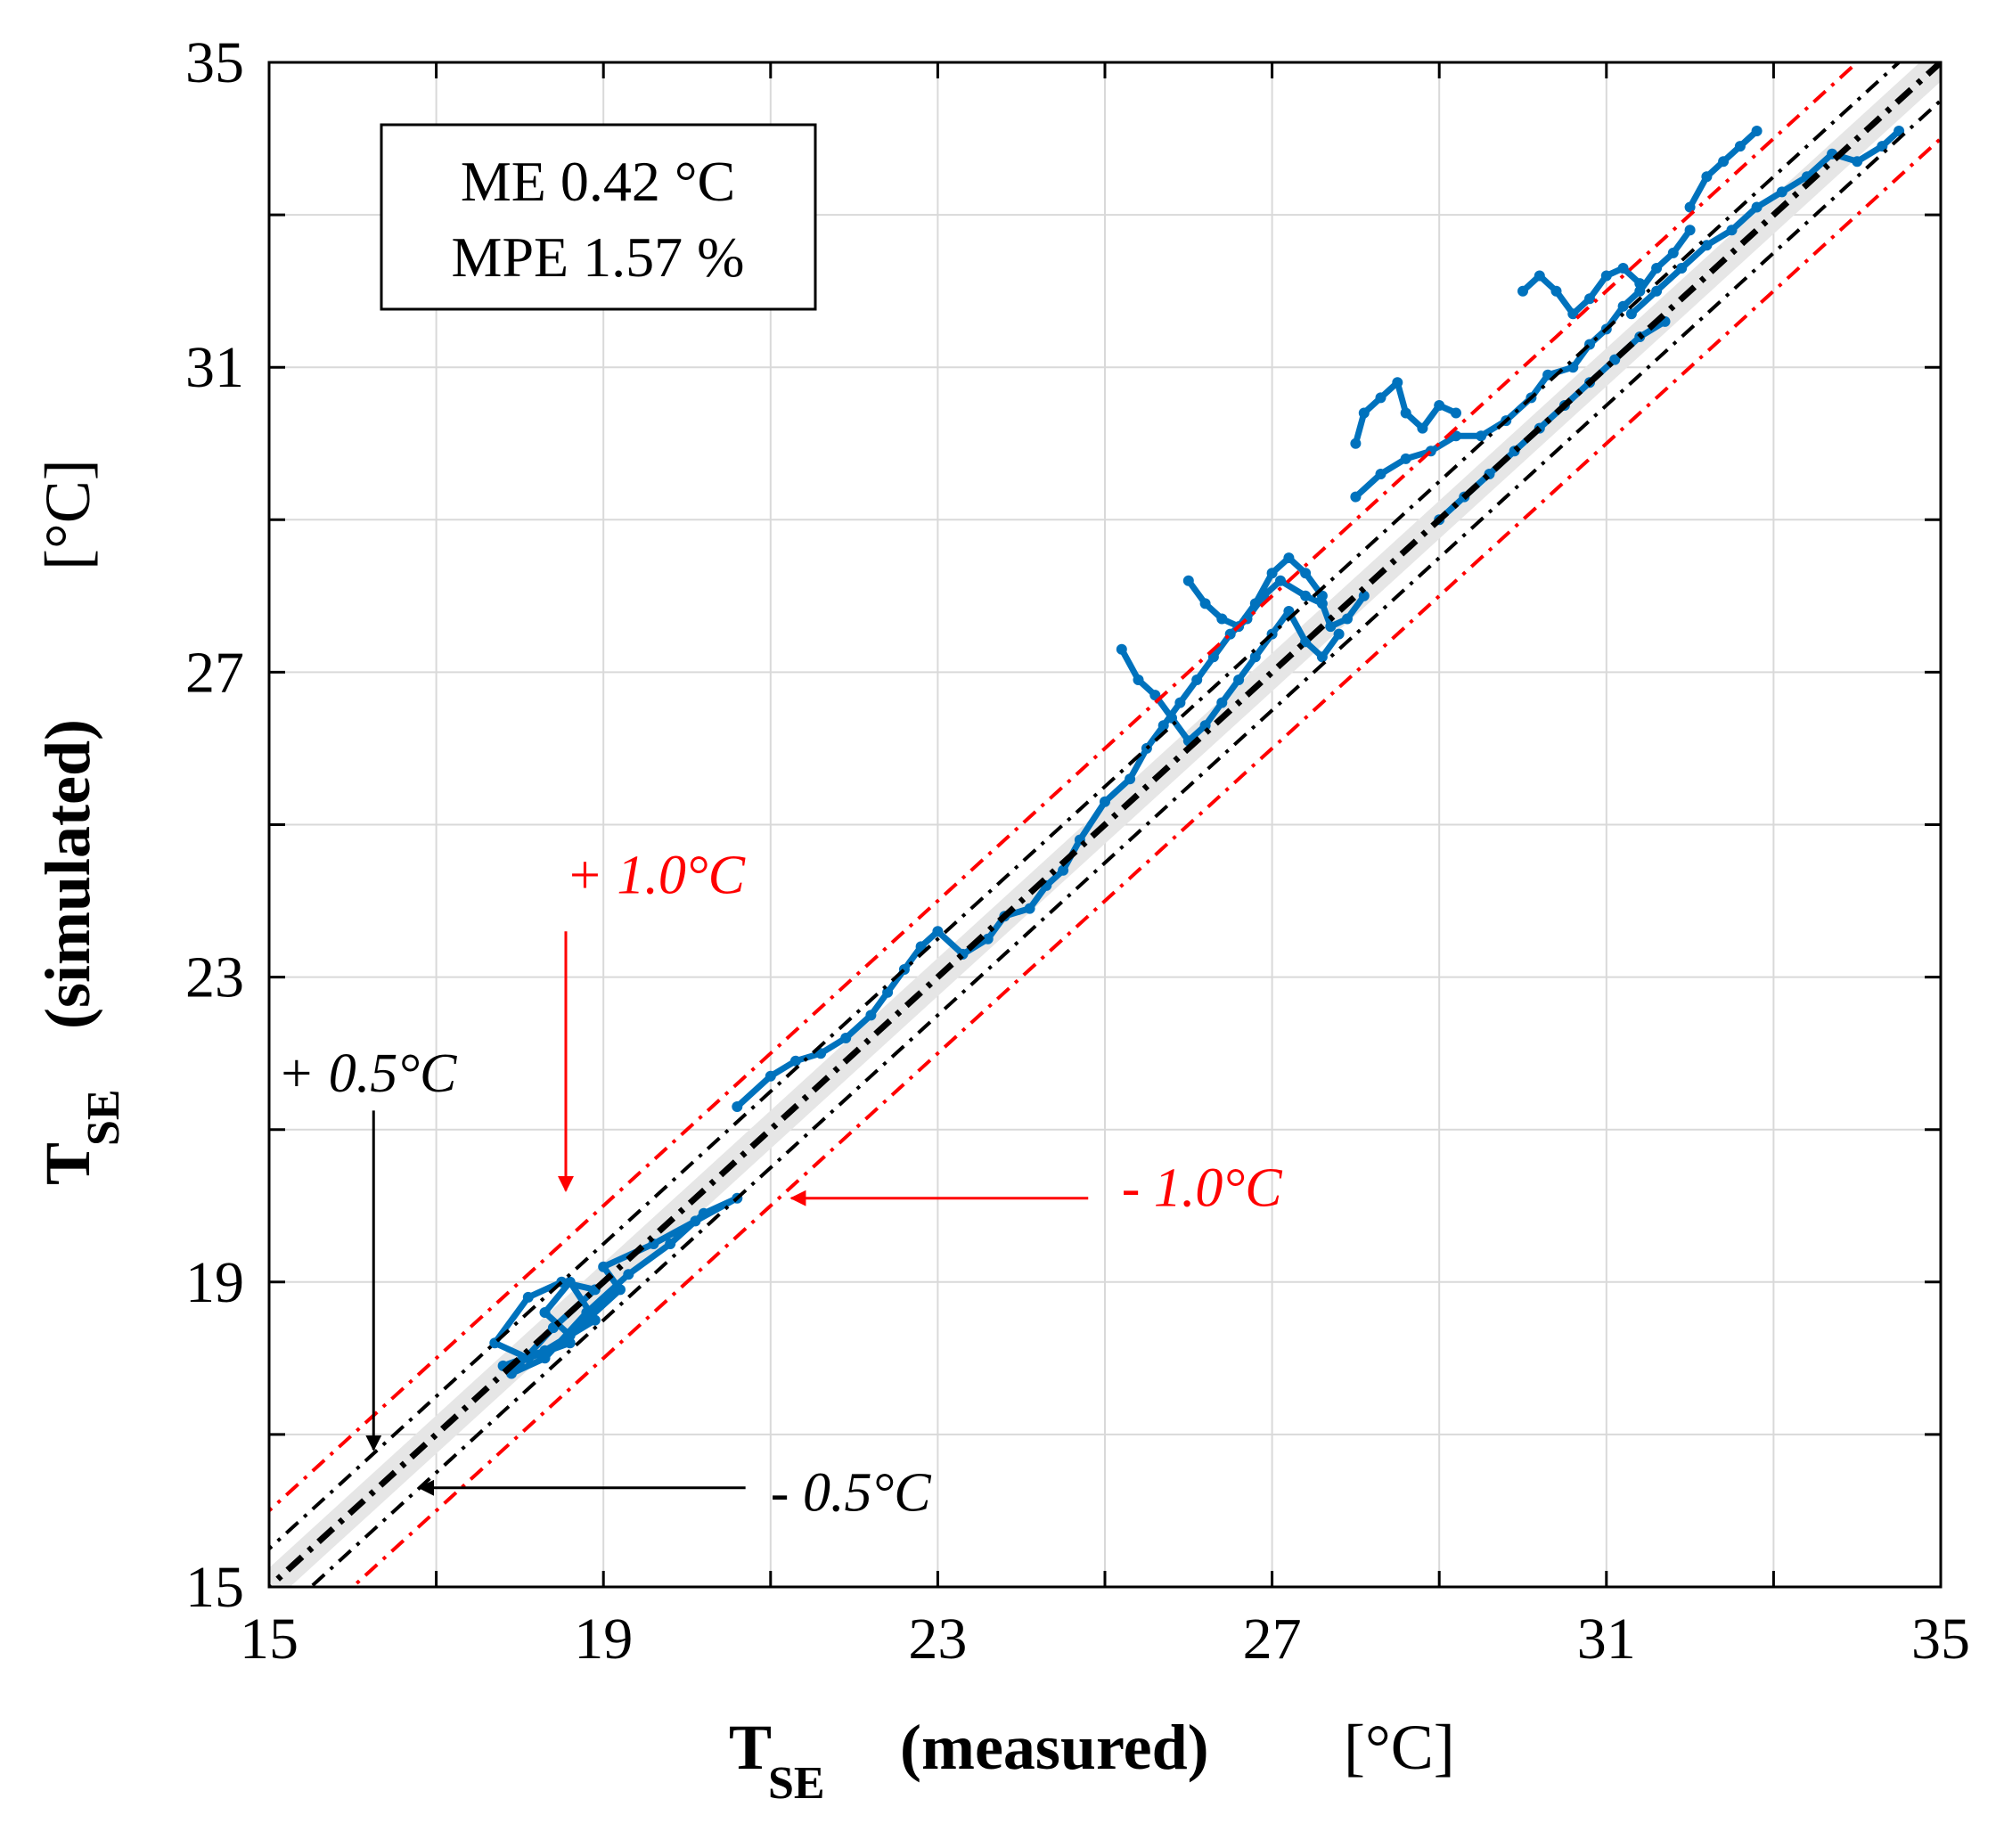 This screenshot has height=1848, width=2004. What do you see at coordinates (937, 1639) in the screenshot?
I see `x-tick-label: 23` at bounding box center [937, 1639].